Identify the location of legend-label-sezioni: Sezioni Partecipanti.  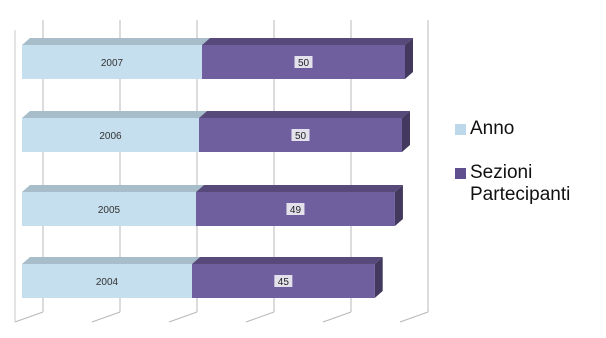
(520, 183).